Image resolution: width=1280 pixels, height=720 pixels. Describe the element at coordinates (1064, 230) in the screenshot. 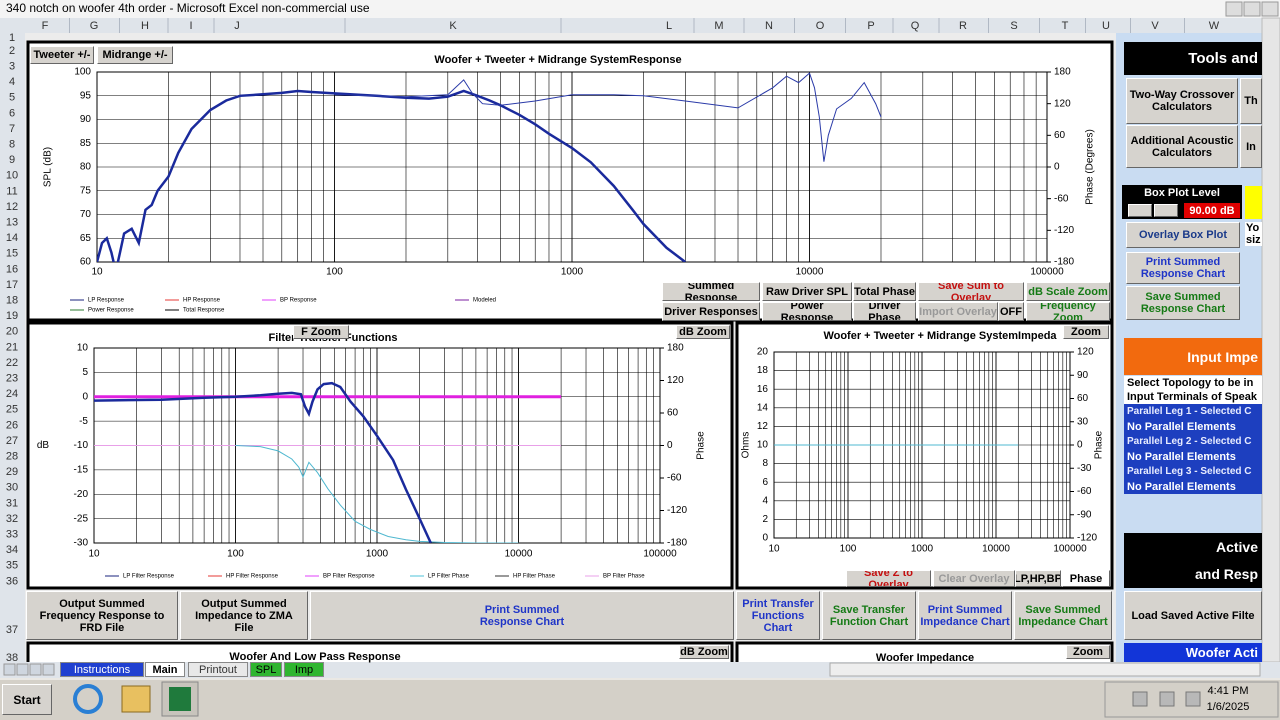

I see `y2-tick-label: -120` at that location.